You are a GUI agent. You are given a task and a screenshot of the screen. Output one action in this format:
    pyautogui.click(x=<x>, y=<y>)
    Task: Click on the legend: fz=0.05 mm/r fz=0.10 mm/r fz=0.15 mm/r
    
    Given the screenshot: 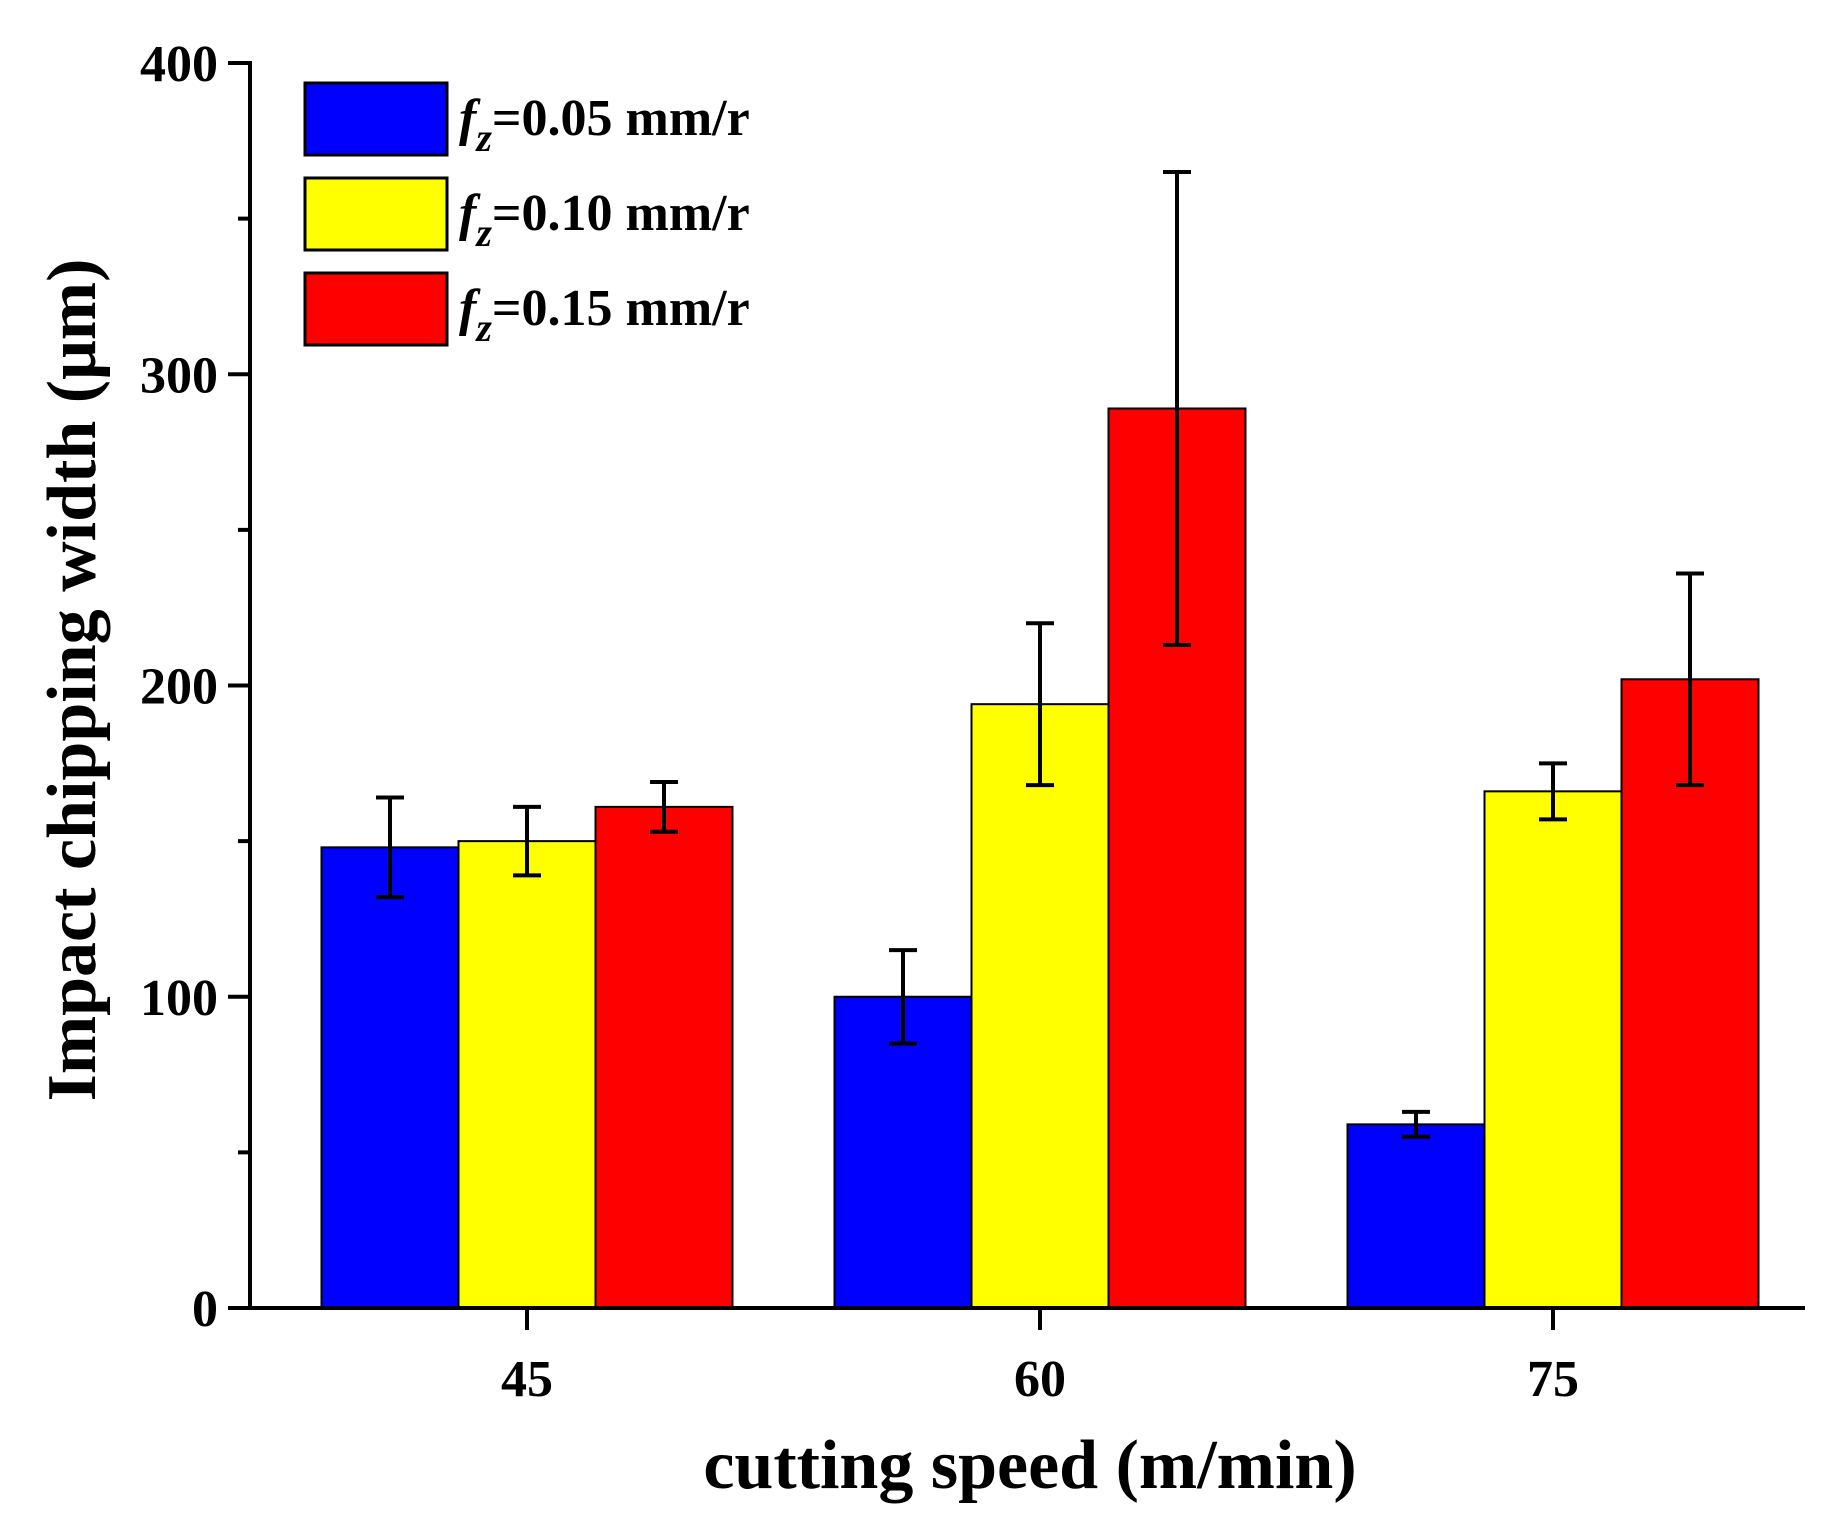 What is the action you would take?
    pyautogui.click(x=526, y=215)
    